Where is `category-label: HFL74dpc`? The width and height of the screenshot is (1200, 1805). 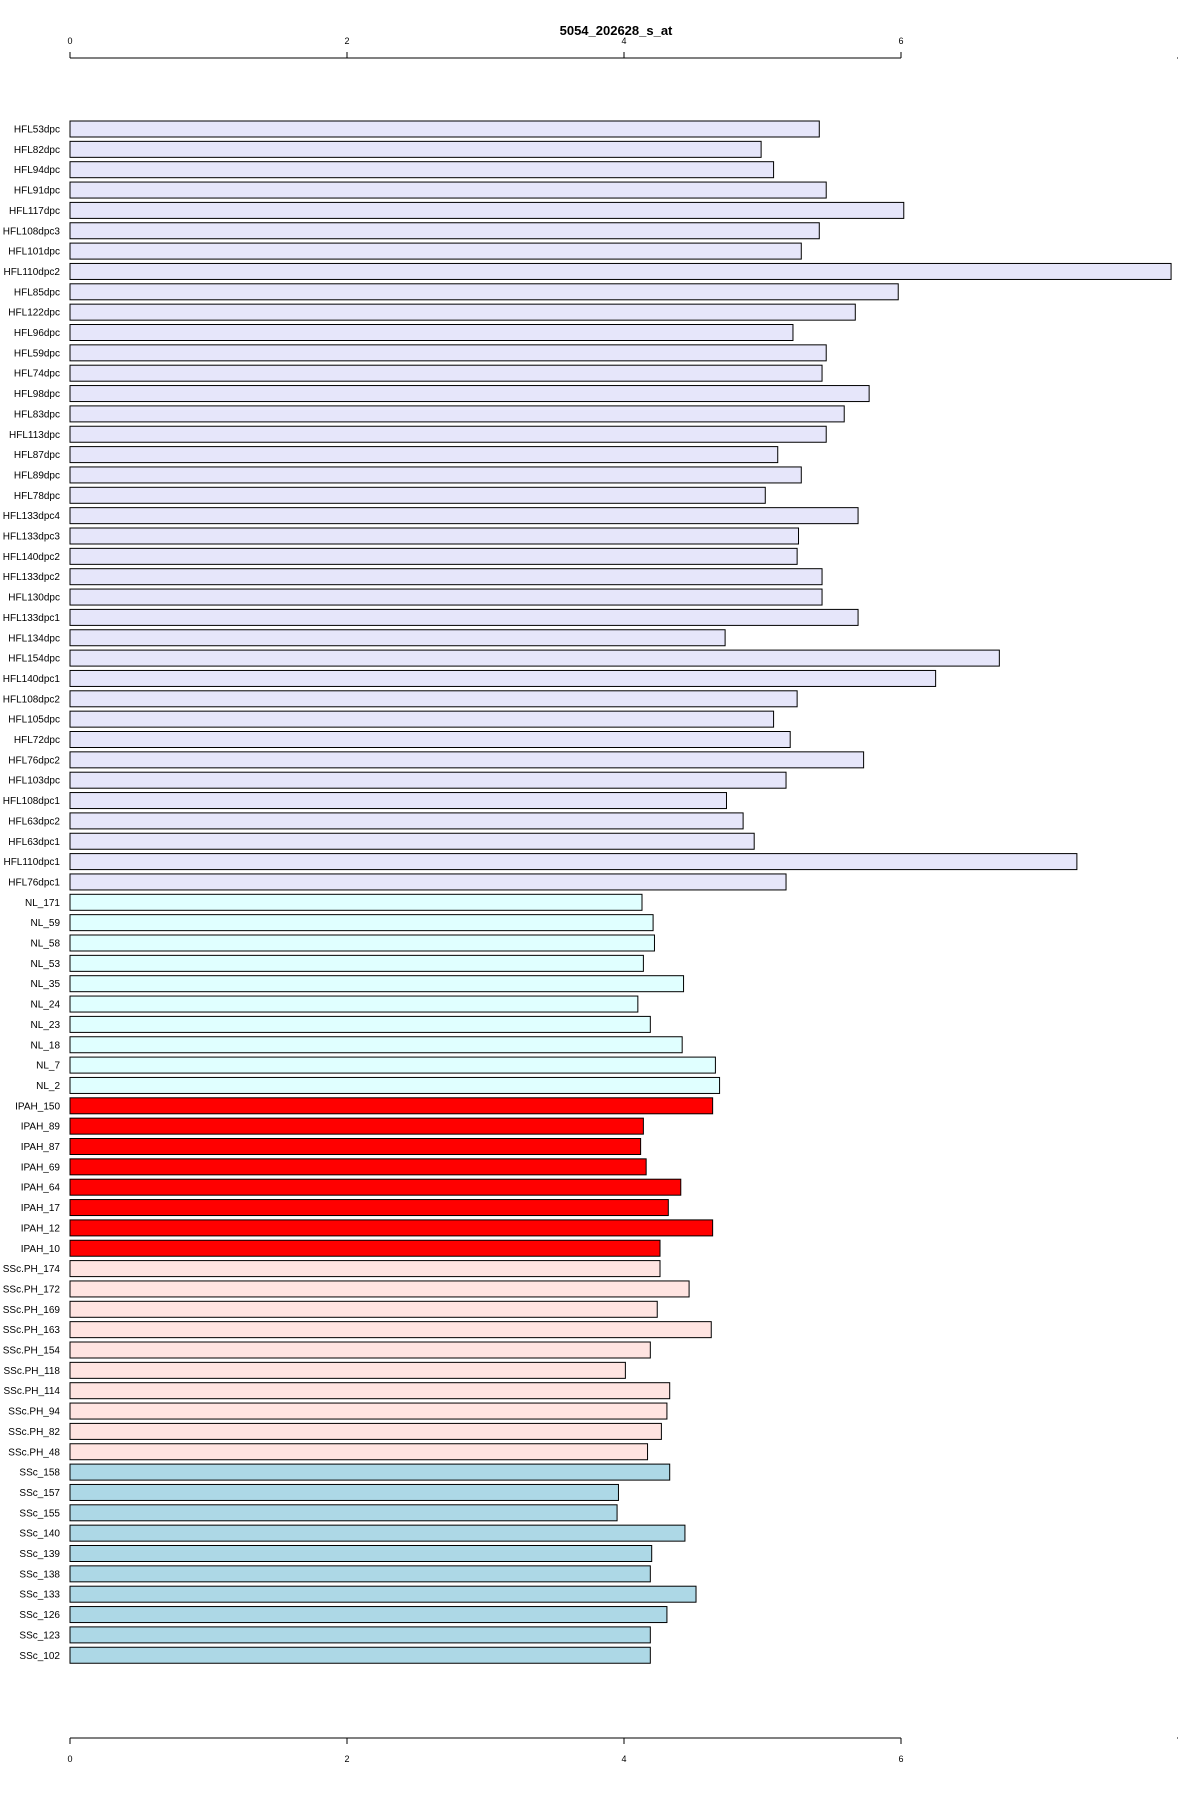
category-label: HFL74dpc is located at coordinates (37, 374).